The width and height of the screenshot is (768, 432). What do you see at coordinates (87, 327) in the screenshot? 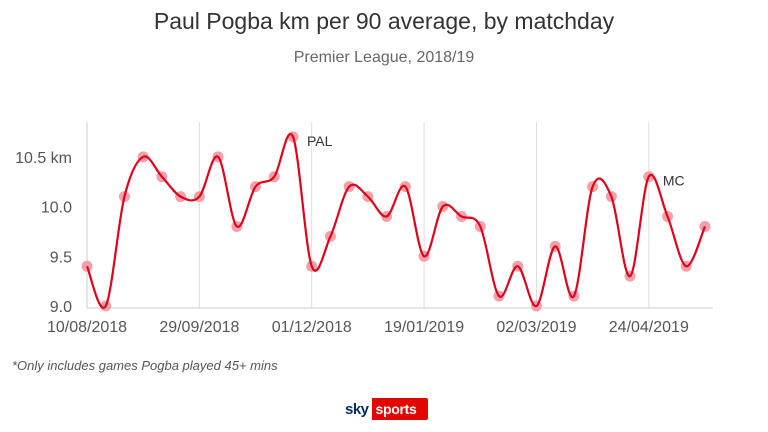
I see `x-tick-label-0: 10/08/2018` at bounding box center [87, 327].